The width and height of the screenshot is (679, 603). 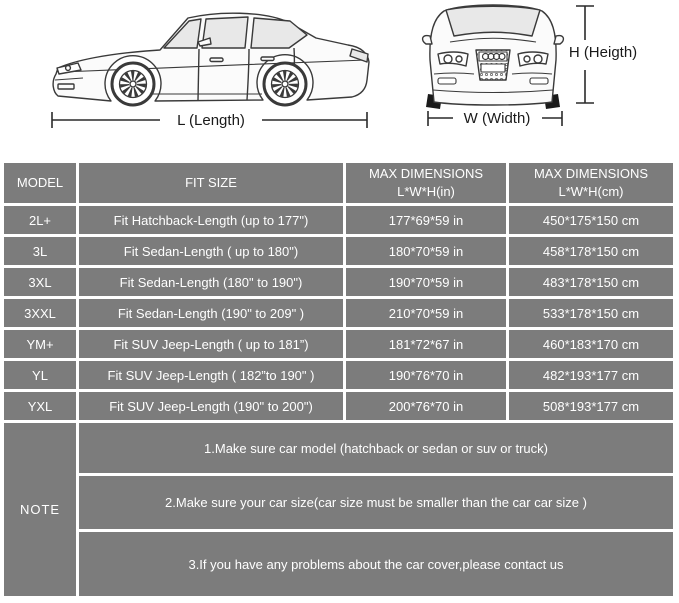 I want to click on license-plate, so click(x=493, y=68).